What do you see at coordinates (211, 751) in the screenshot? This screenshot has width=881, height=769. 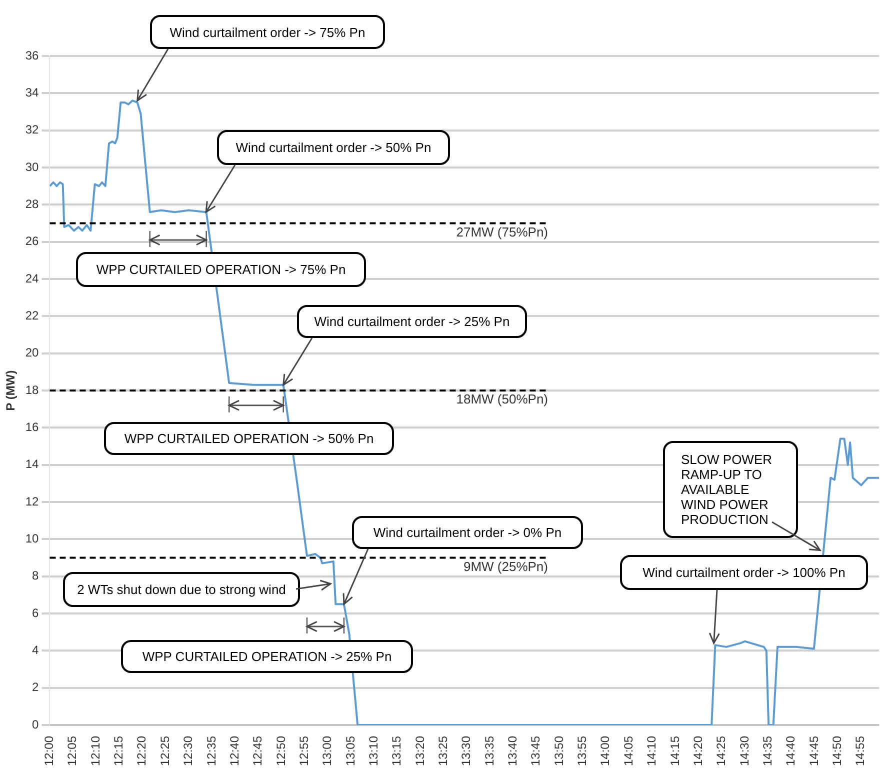 I see `x-tick-label: 12:35` at bounding box center [211, 751].